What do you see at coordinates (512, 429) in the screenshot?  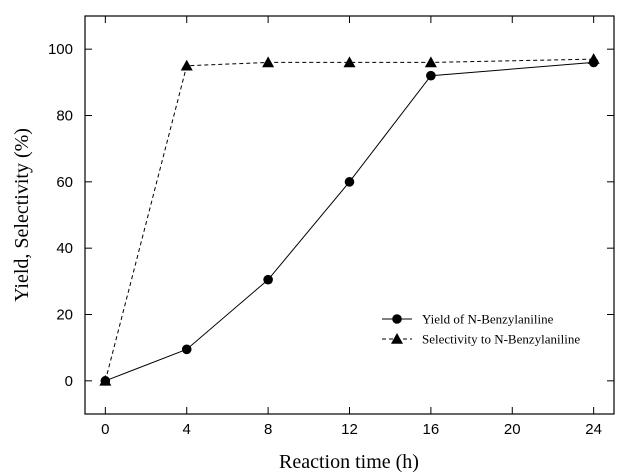 I see `x-tick-label-20: 20` at bounding box center [512, 429].